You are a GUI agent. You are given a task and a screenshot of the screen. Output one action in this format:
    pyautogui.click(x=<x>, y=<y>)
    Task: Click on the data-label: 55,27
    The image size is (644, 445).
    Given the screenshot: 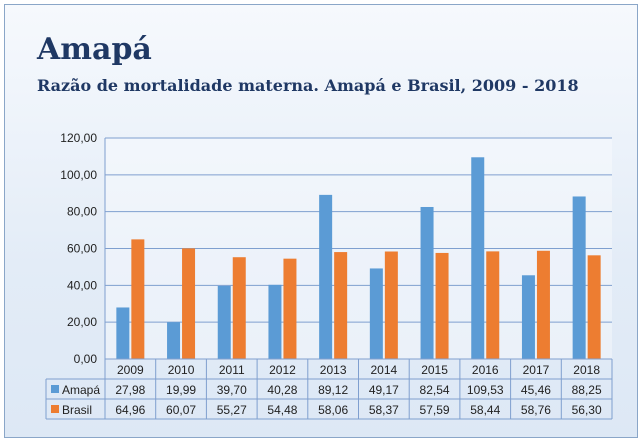 What is the action you would take?
    pyautogui.click(x=232, y=410)
    